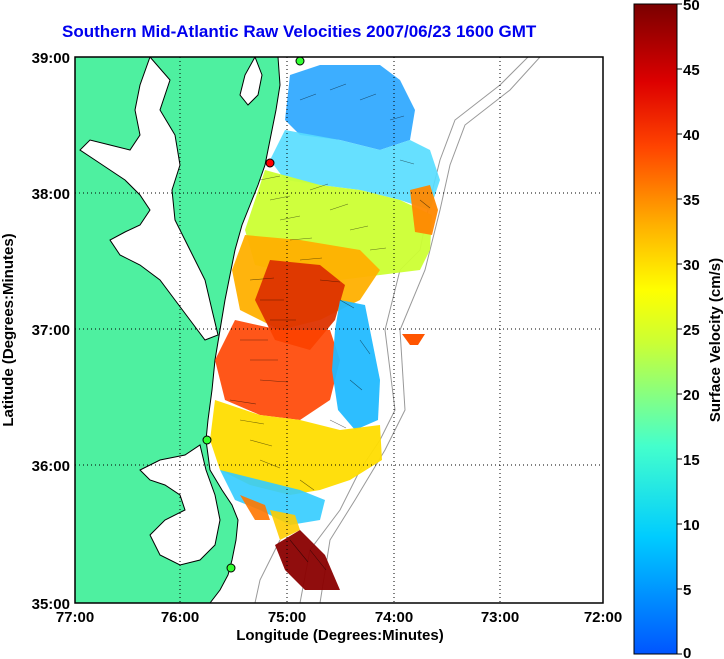  I want to click on y-tick-label: 37:00, so click(51, 330).